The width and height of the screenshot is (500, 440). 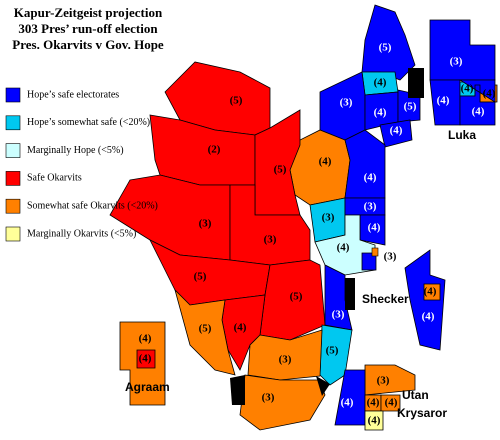 What do you see at coordinates (75, 150) in the screenshot?
I see `legend-label: Marginally Hope (<5%)` at bounding box center [75, 150].